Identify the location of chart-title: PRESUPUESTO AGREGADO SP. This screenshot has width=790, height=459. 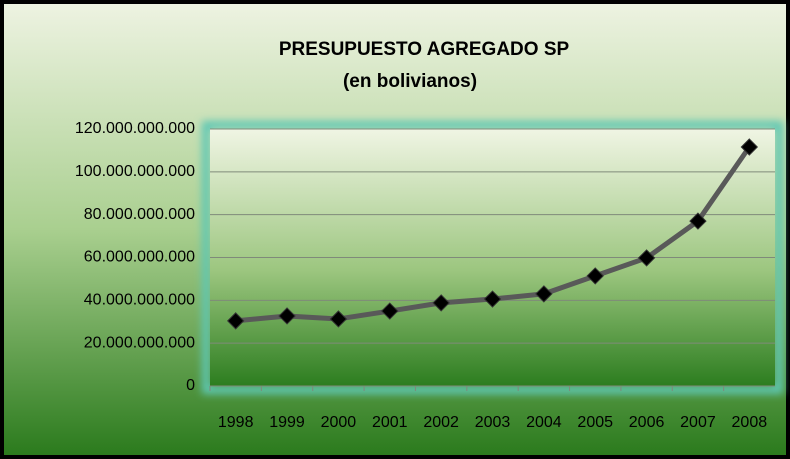
(424, 49).